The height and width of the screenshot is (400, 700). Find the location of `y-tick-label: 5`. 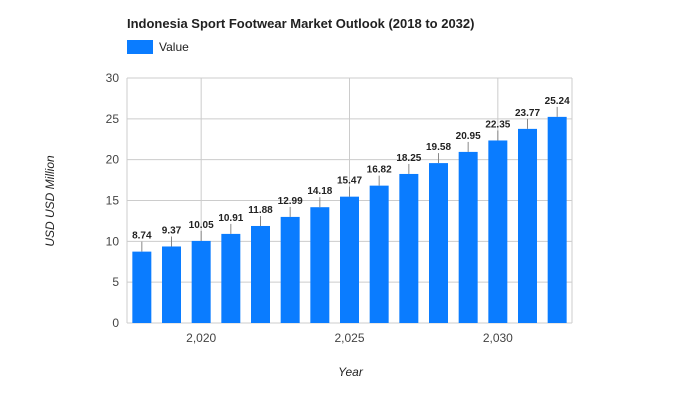

y-tick-label: 5 is located at coordinates (115, 282).